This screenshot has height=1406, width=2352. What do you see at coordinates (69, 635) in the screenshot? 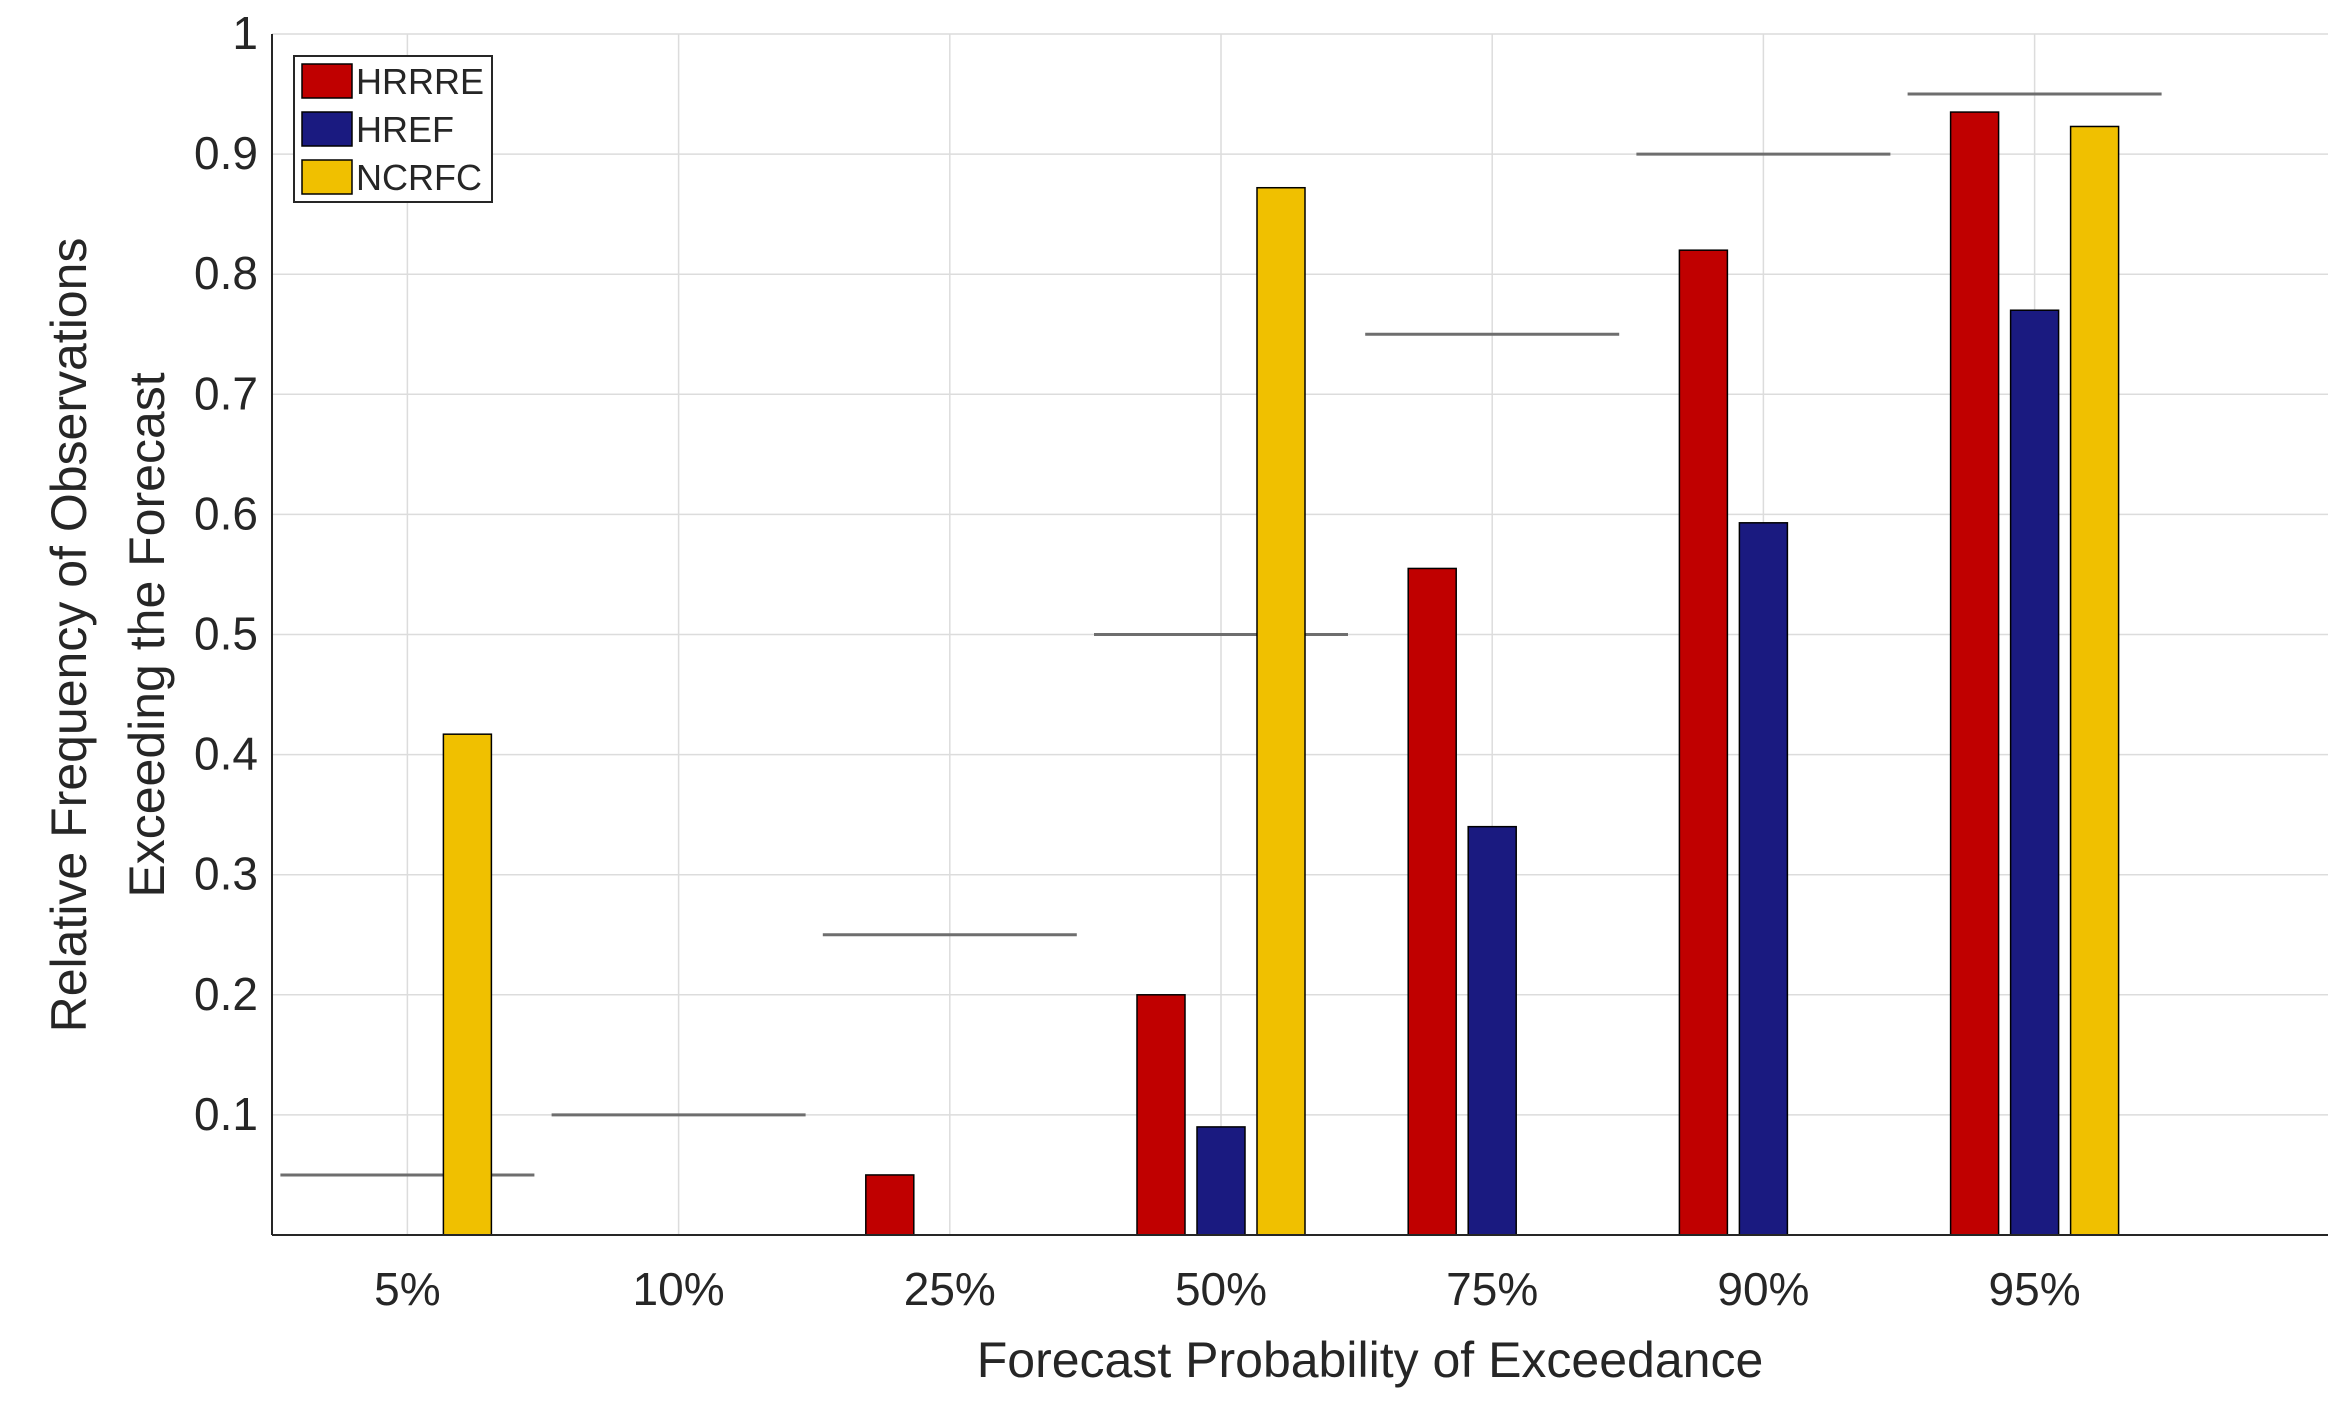
I see `y-axis-label-line-1: Relative Frequency of Observations` at bounding box center [69, 635].